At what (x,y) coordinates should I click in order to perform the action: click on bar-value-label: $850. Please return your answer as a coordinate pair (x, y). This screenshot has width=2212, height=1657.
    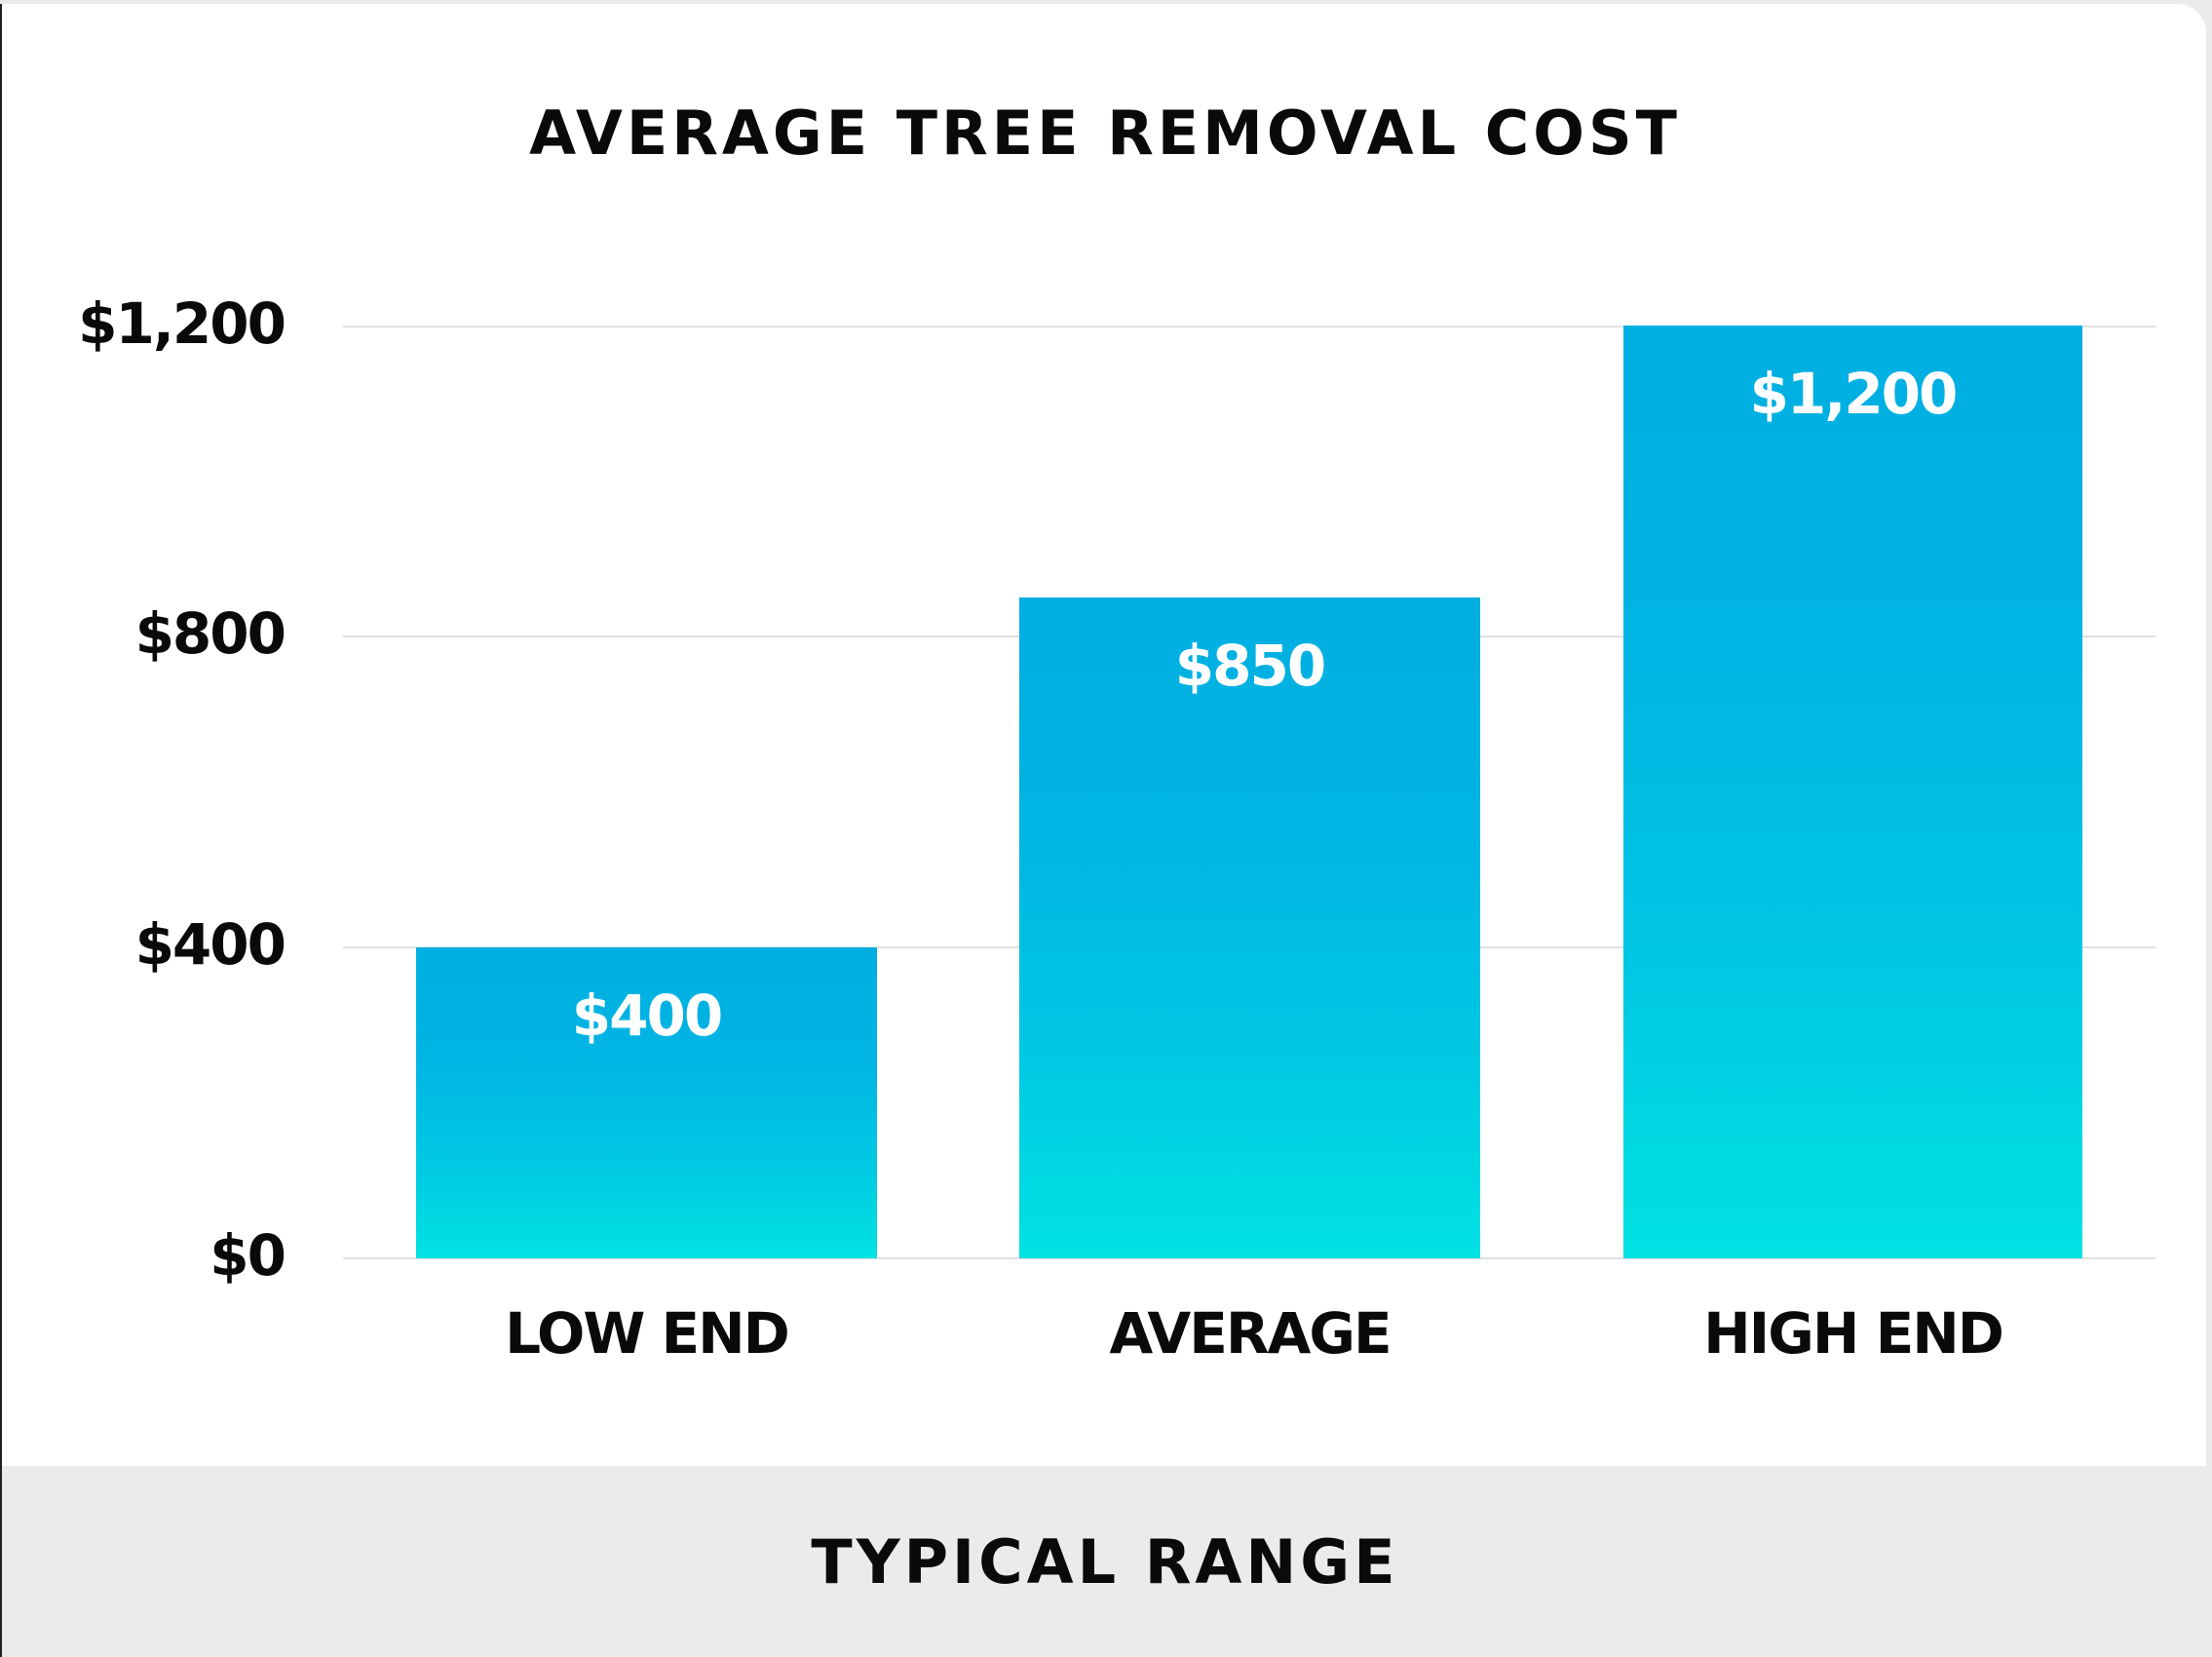
    Looking at the image, I should click on (1250, 666).